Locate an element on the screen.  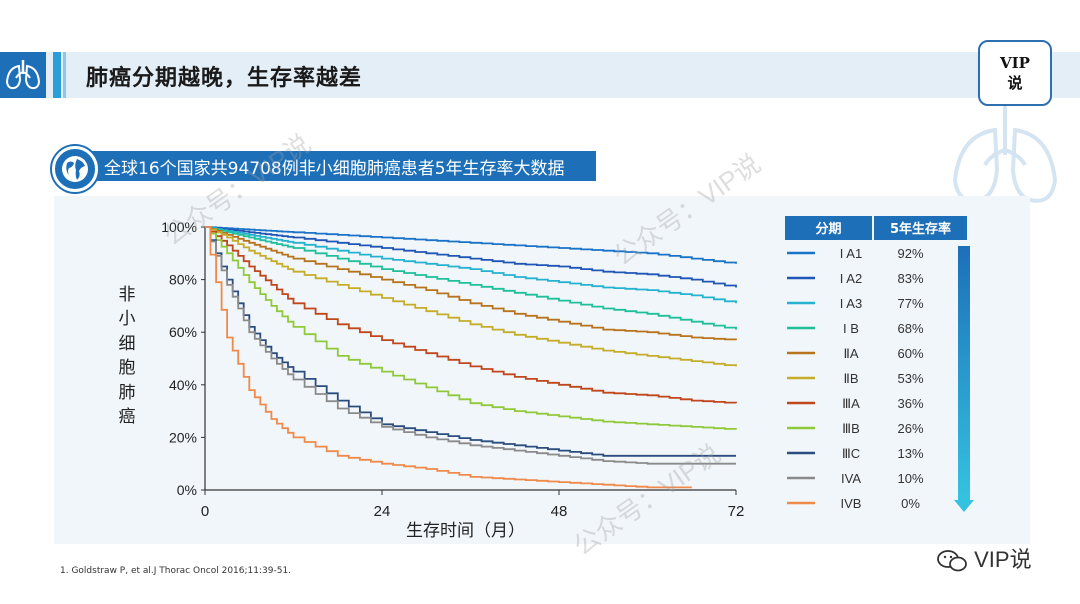
legend-stage-label: IVA is located at coordinates (851, 478).